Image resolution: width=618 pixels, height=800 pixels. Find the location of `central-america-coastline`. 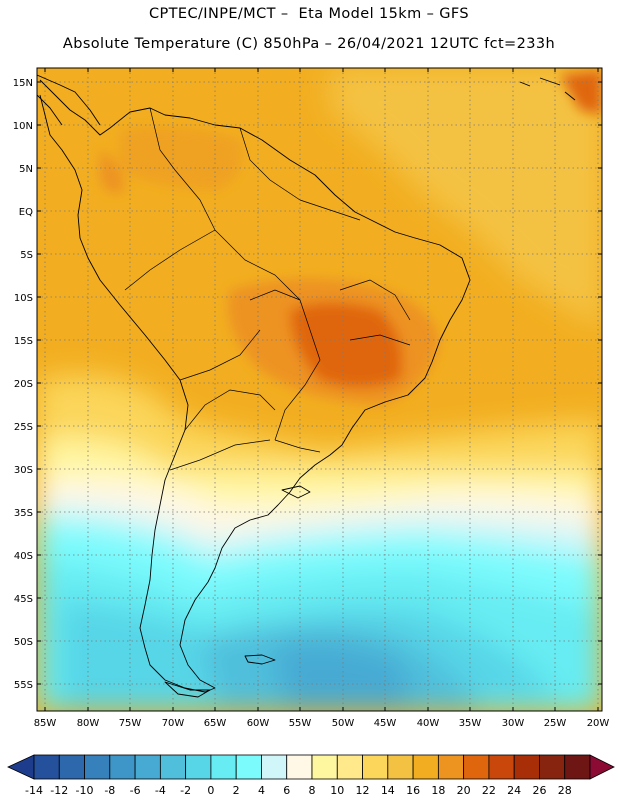

central-america-coastline is located at coordinates (69, 100).